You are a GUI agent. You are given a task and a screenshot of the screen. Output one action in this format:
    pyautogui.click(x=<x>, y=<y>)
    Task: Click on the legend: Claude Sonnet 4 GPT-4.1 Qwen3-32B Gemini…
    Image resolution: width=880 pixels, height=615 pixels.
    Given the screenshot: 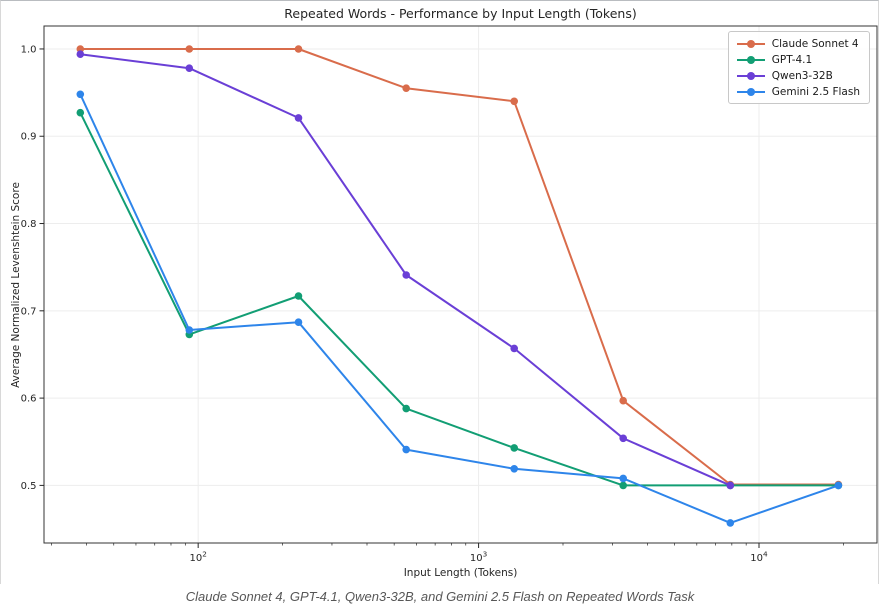 What is the action you would take?
    pyautogui.click(x=798, y=67)
    